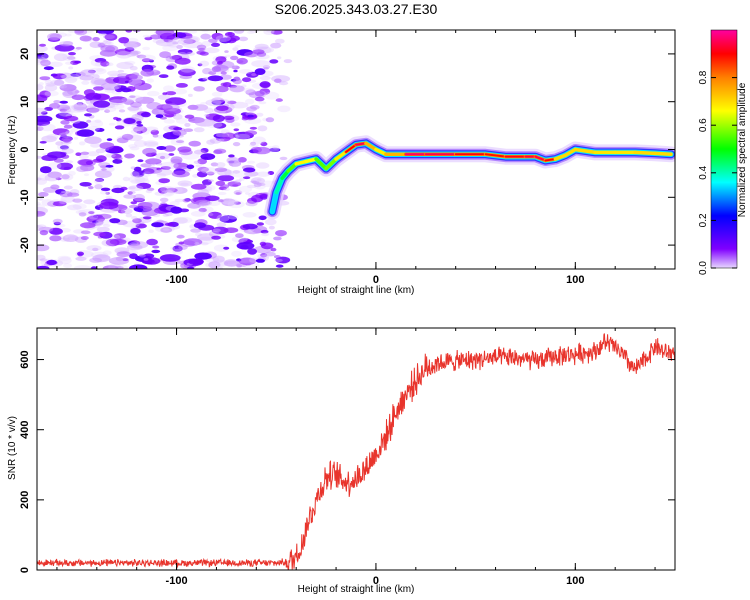 The height and width of the screenshot is (600, 750). Describe the element at coordinates (25, 245) in the screenshot. I see `spectrogram-ytick-label: -20` at that location.